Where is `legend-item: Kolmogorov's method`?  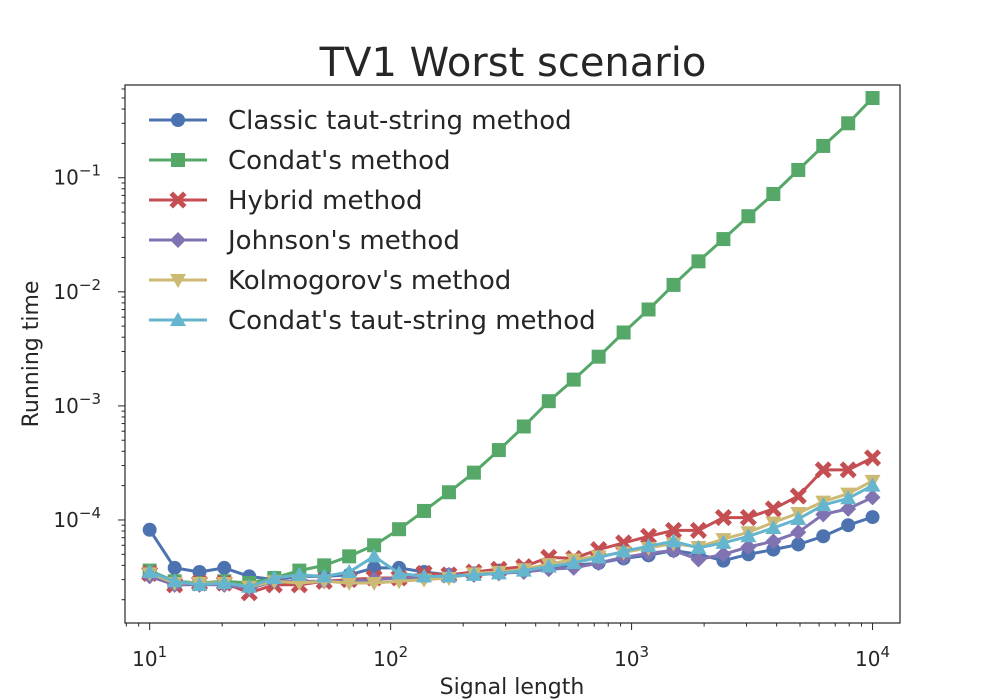 legend-item: Kolmogorov's method is located at coordinates (330, 281).